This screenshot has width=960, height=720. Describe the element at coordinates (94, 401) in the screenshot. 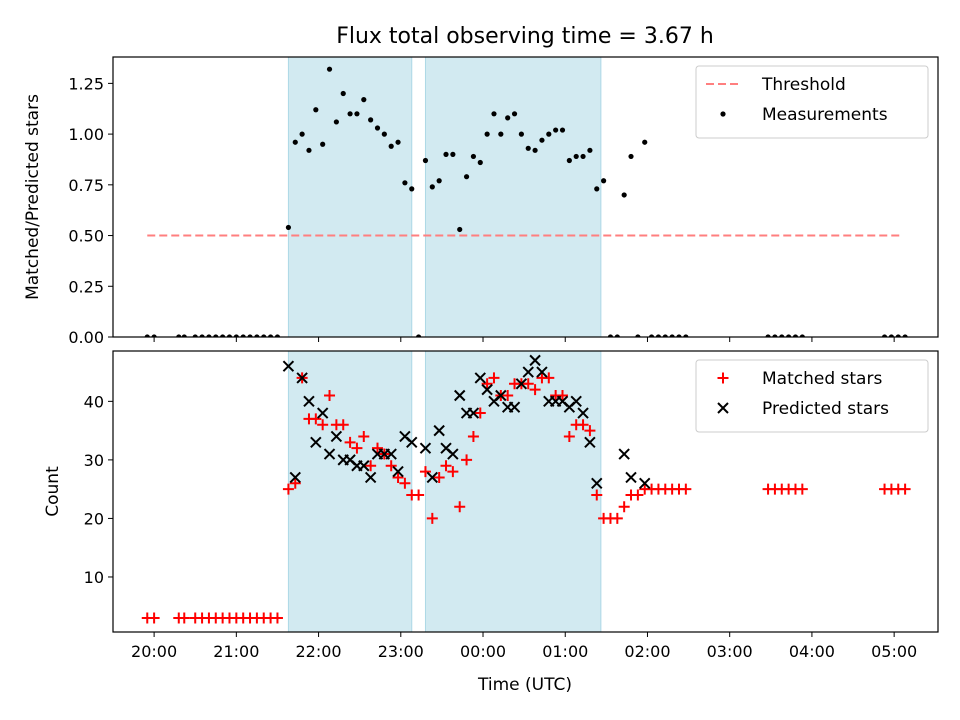

I see `y-tick-label: 40` at that location.